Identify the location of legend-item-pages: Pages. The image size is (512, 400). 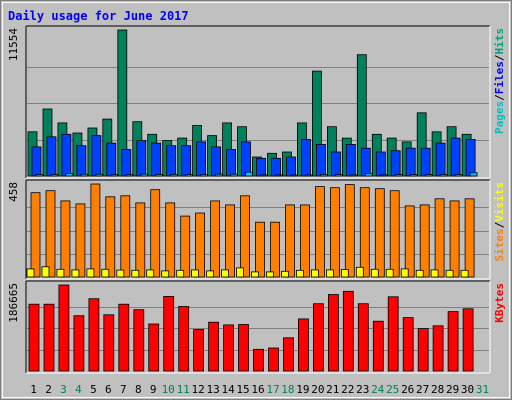
(499, 117).